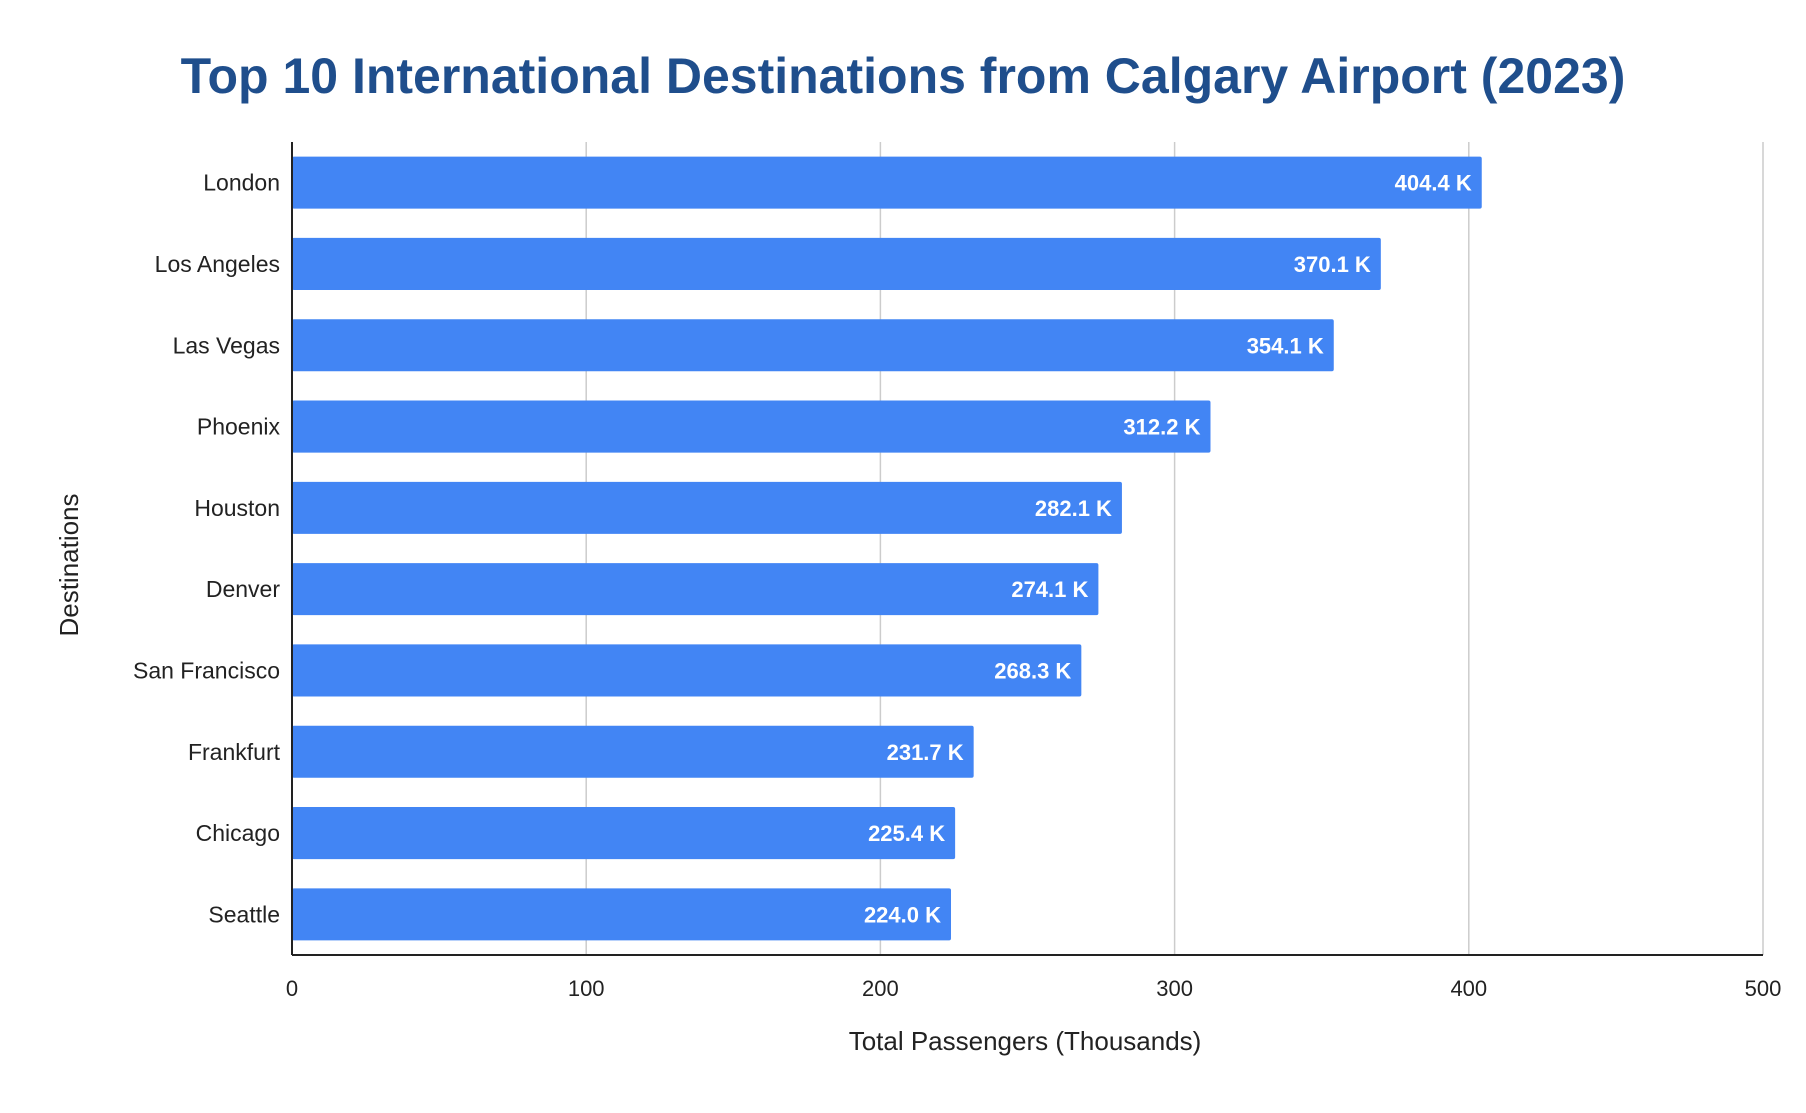 This screenshot has width=1806, height=1113. Describe the element at coordinates (902, 914) in the screenshot. I see `data-label: 224.0 K` at that location.